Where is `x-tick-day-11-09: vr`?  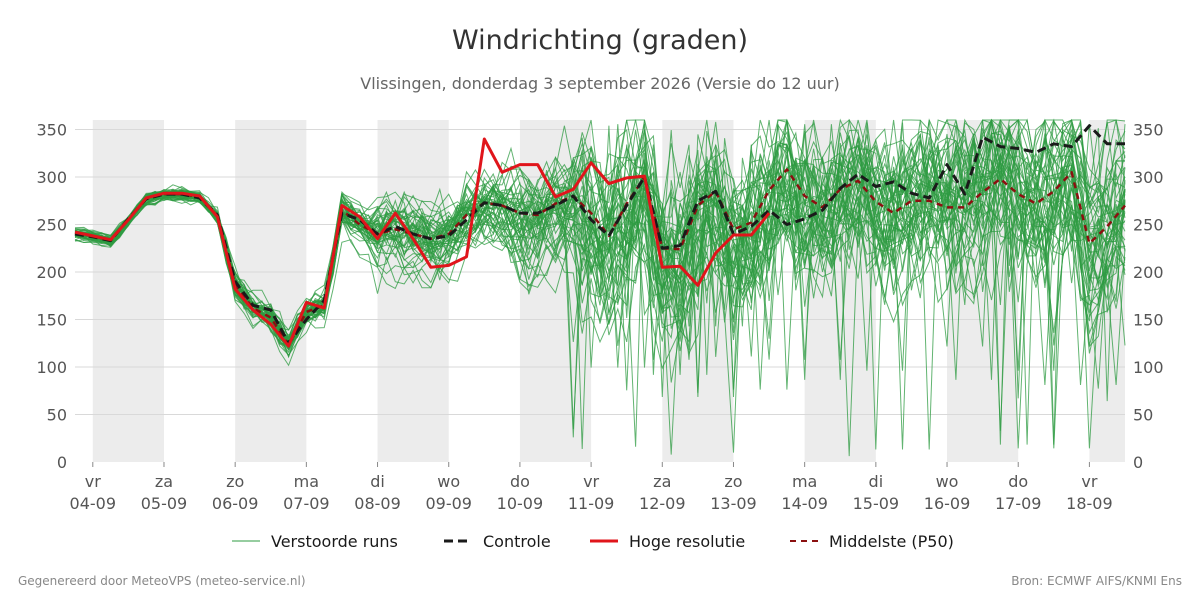
x-tick-day-11-09: vr is located at coordinates (591, 481).